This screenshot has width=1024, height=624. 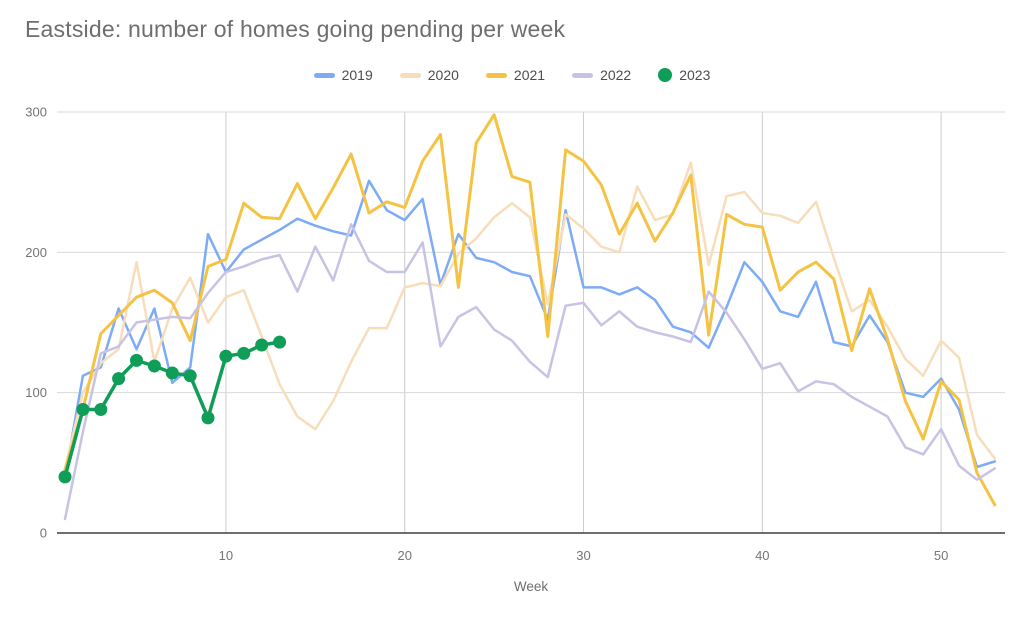 What do you see at coordinates (941, 555) in the screenshot?
I see `x-tick-label-50: 50` at bounding box center [941, 555].